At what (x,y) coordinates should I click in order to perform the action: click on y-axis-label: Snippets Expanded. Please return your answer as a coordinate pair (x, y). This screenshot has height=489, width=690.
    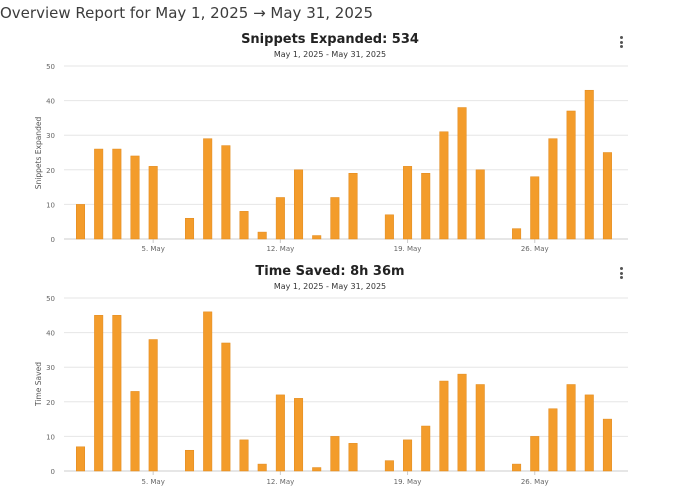
    Looking at the image, I should click on (38, 153).